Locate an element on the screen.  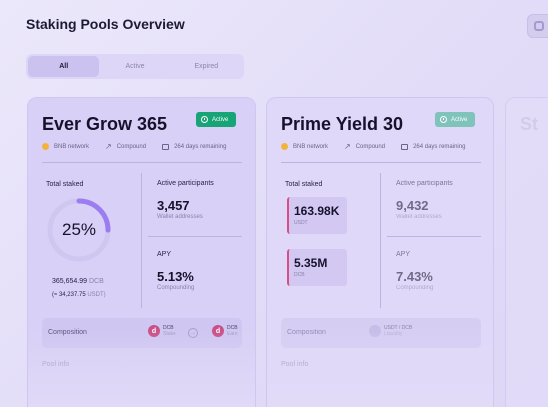
staked-usdt-box: 163.98K USDT is located at coordinates (317, 215).